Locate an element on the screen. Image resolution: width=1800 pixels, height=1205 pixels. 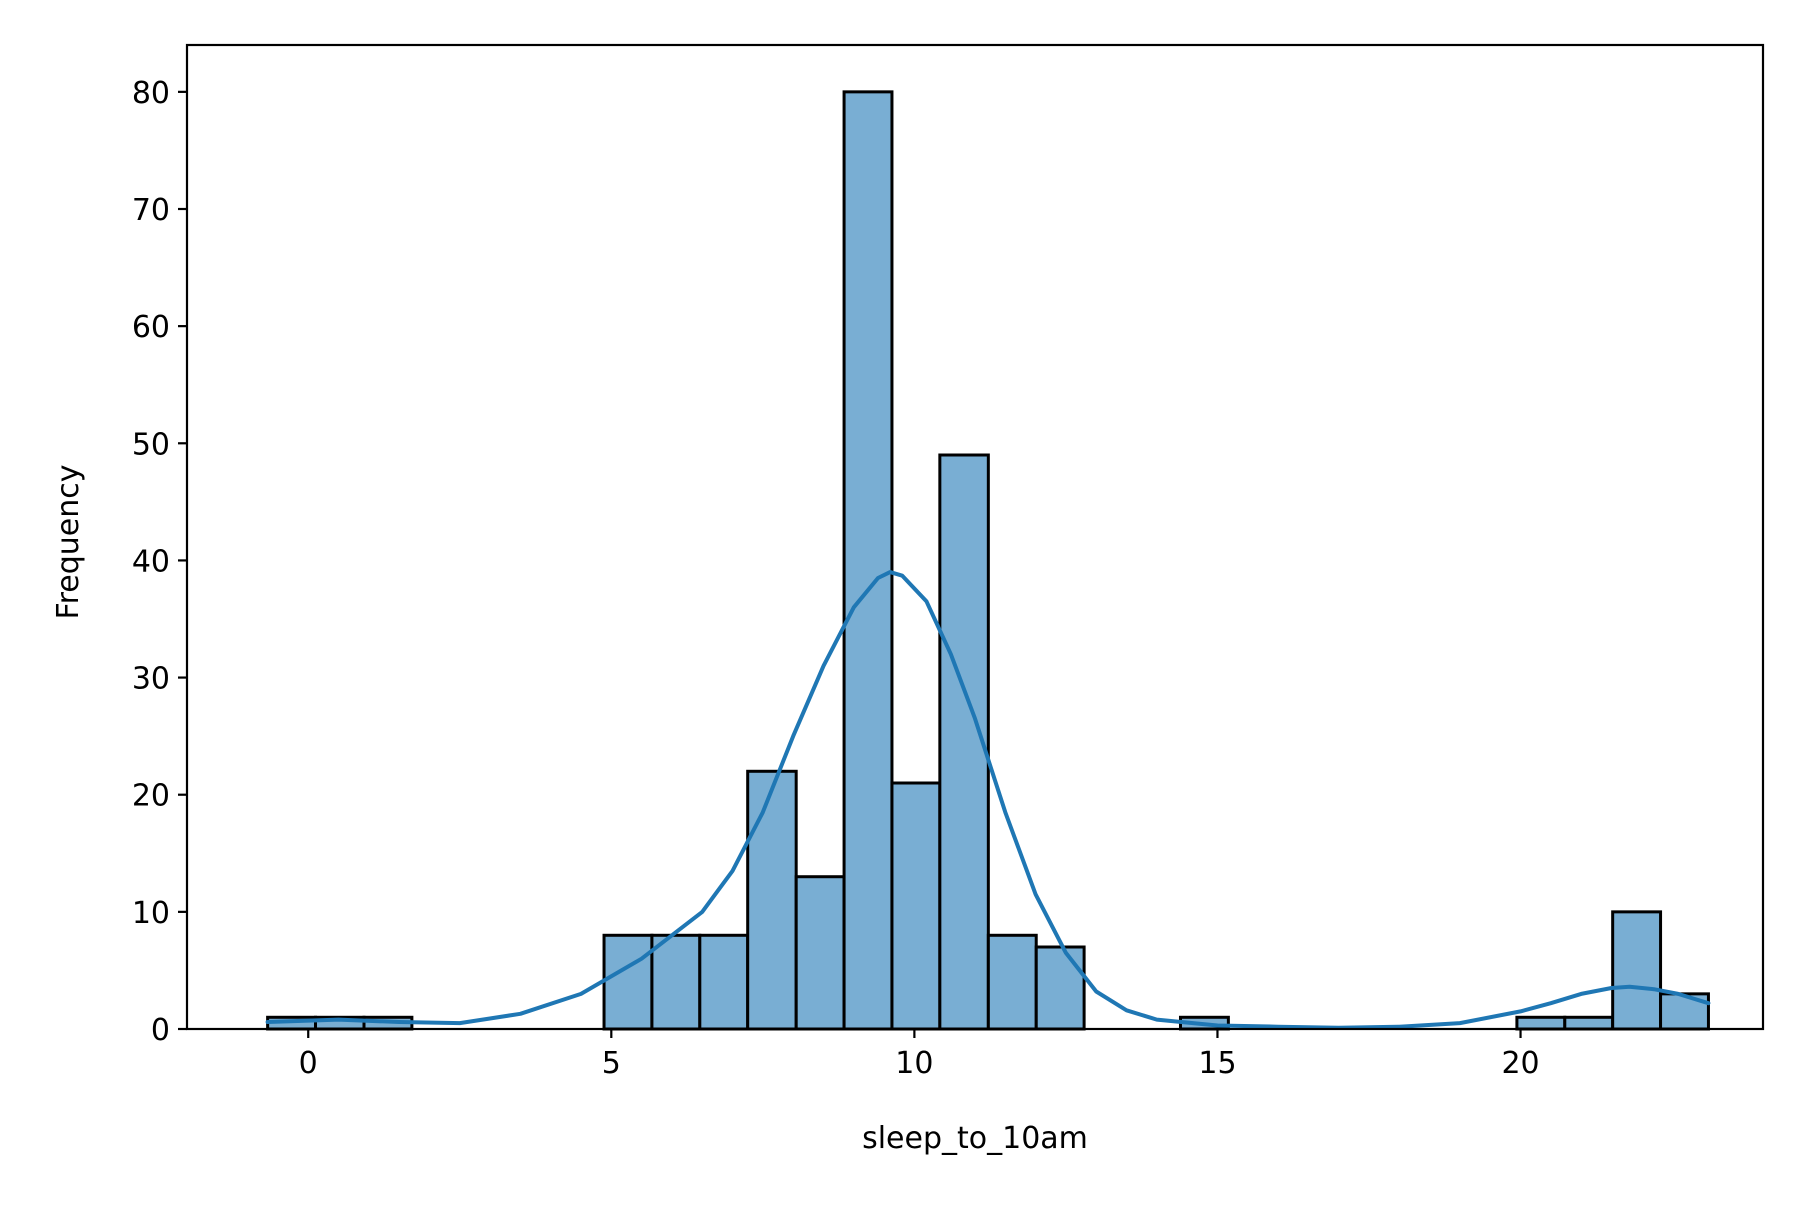
x-axis-ticks: 0 5 10 15 20 is located at coordinates (919, 1055).